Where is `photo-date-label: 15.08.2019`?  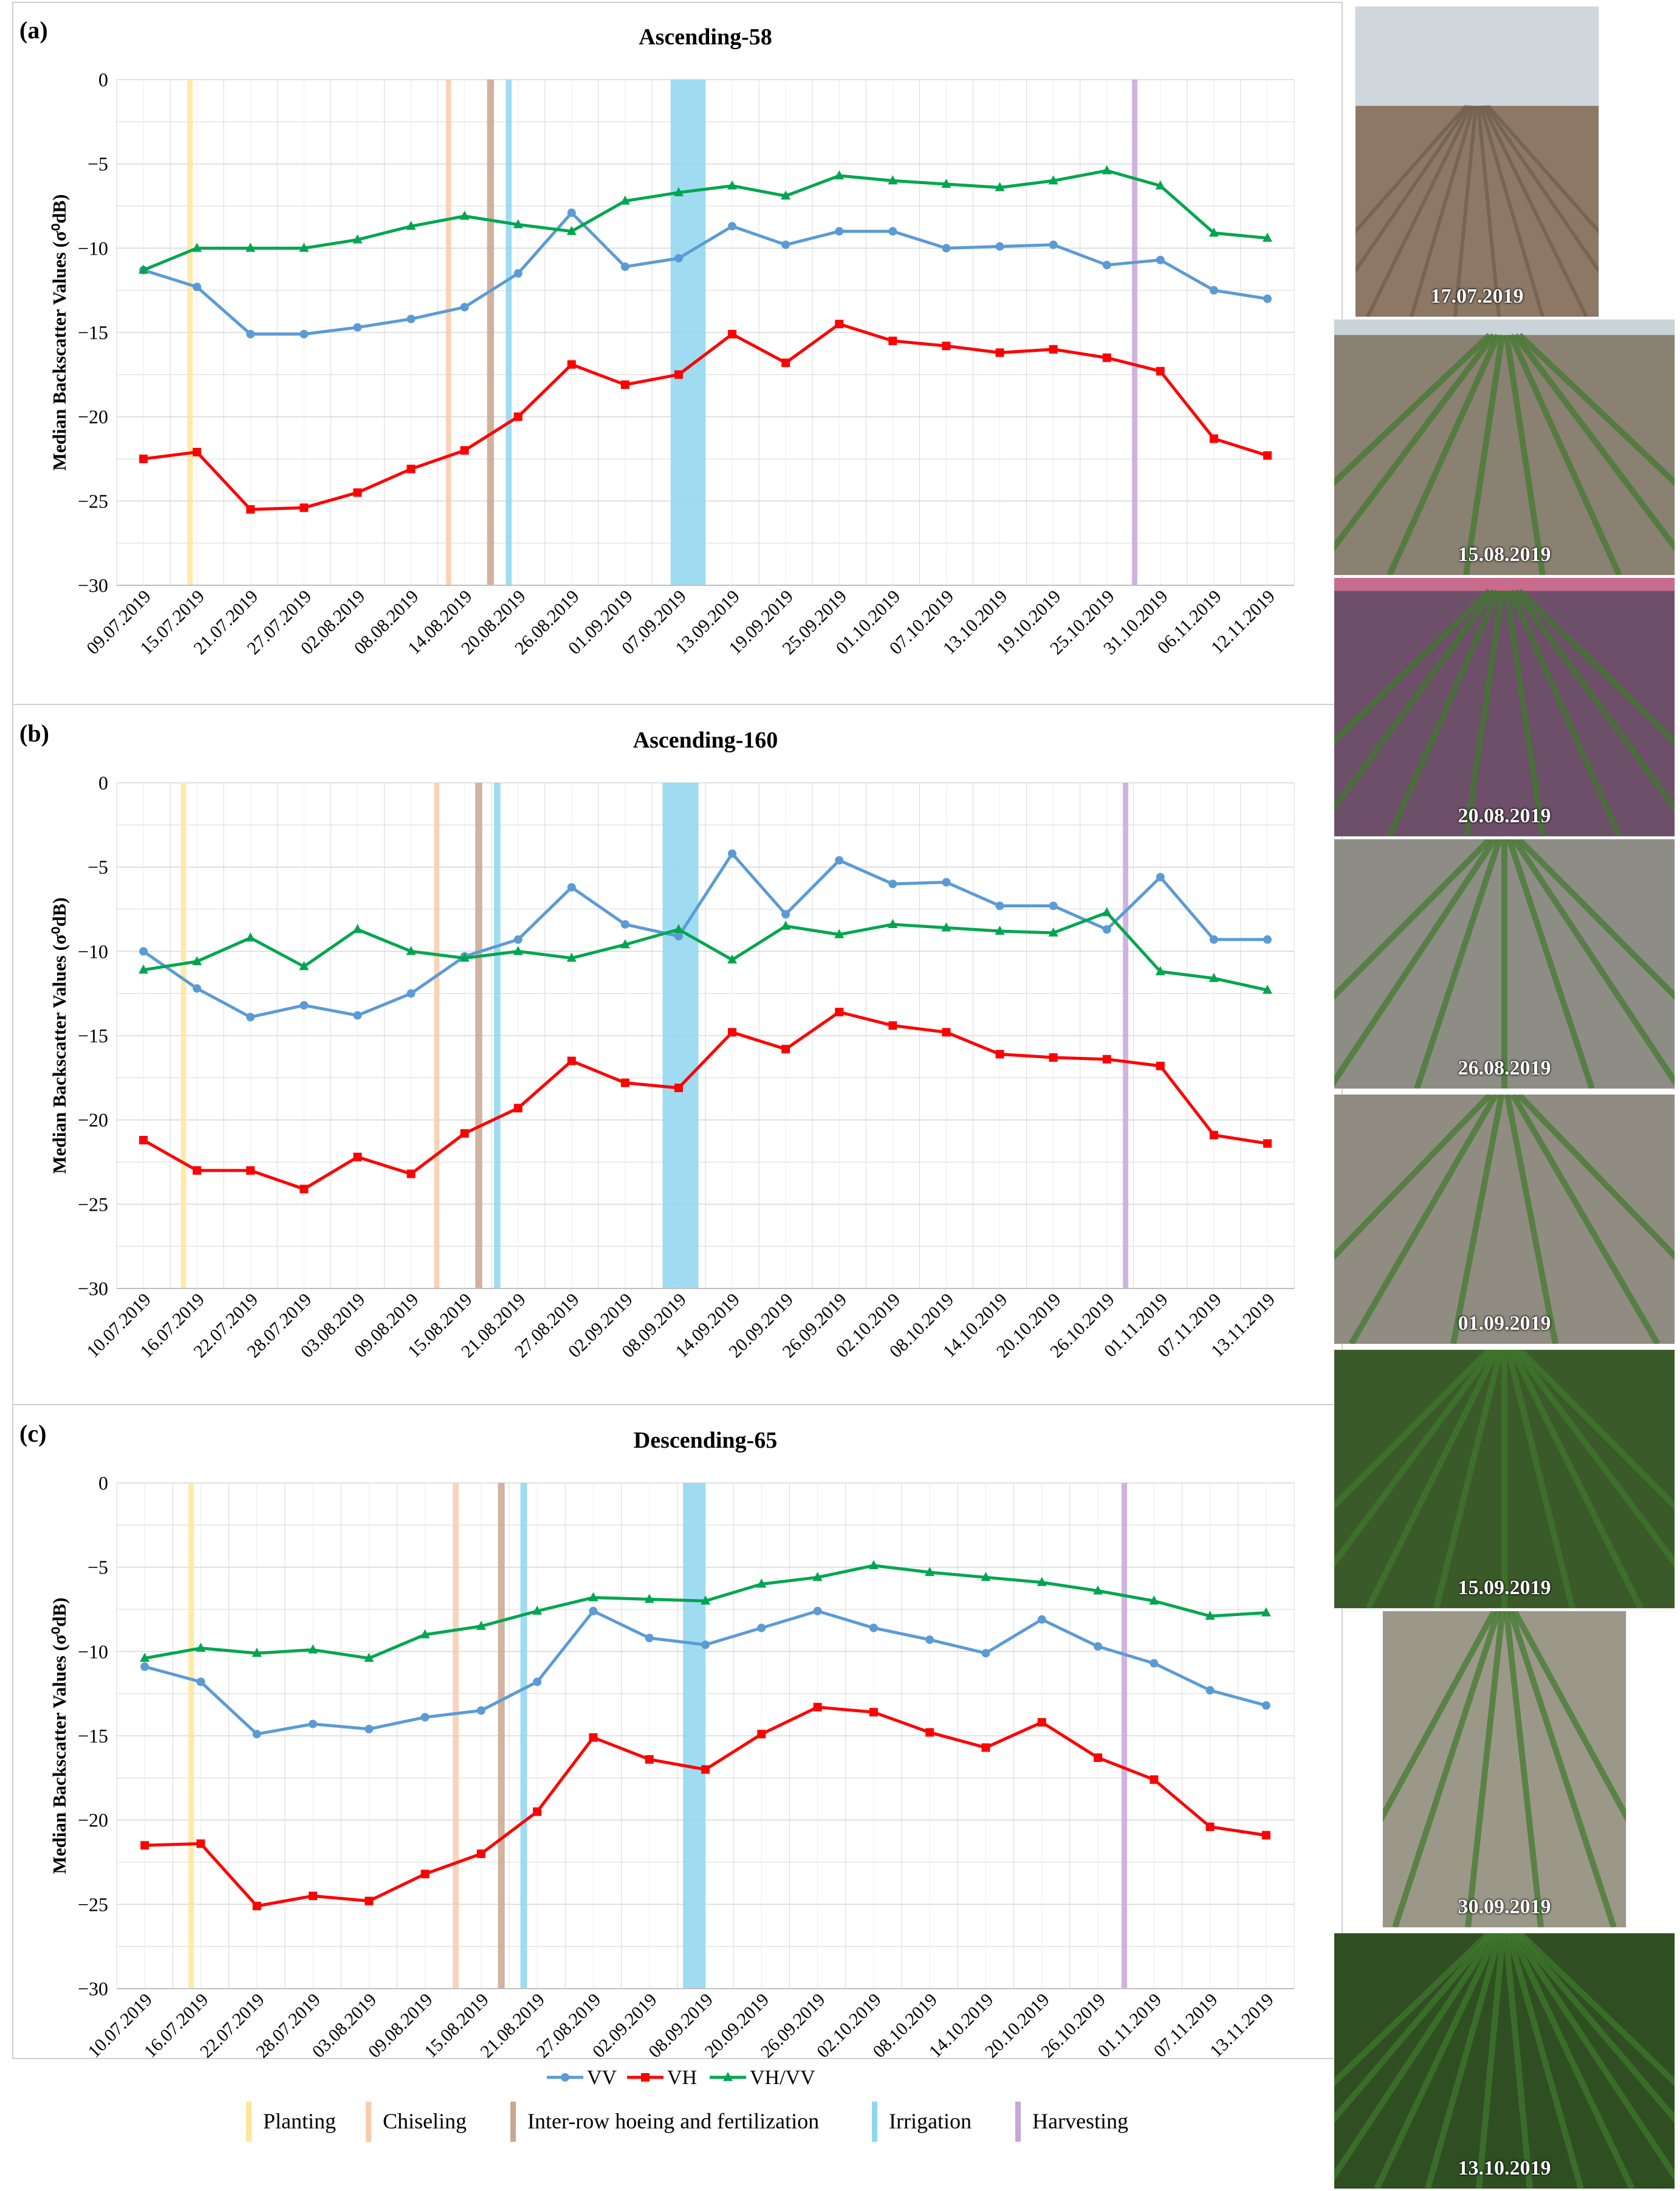
photo-date-label: 15.08.2019 is located at coordinates (1504, 554).